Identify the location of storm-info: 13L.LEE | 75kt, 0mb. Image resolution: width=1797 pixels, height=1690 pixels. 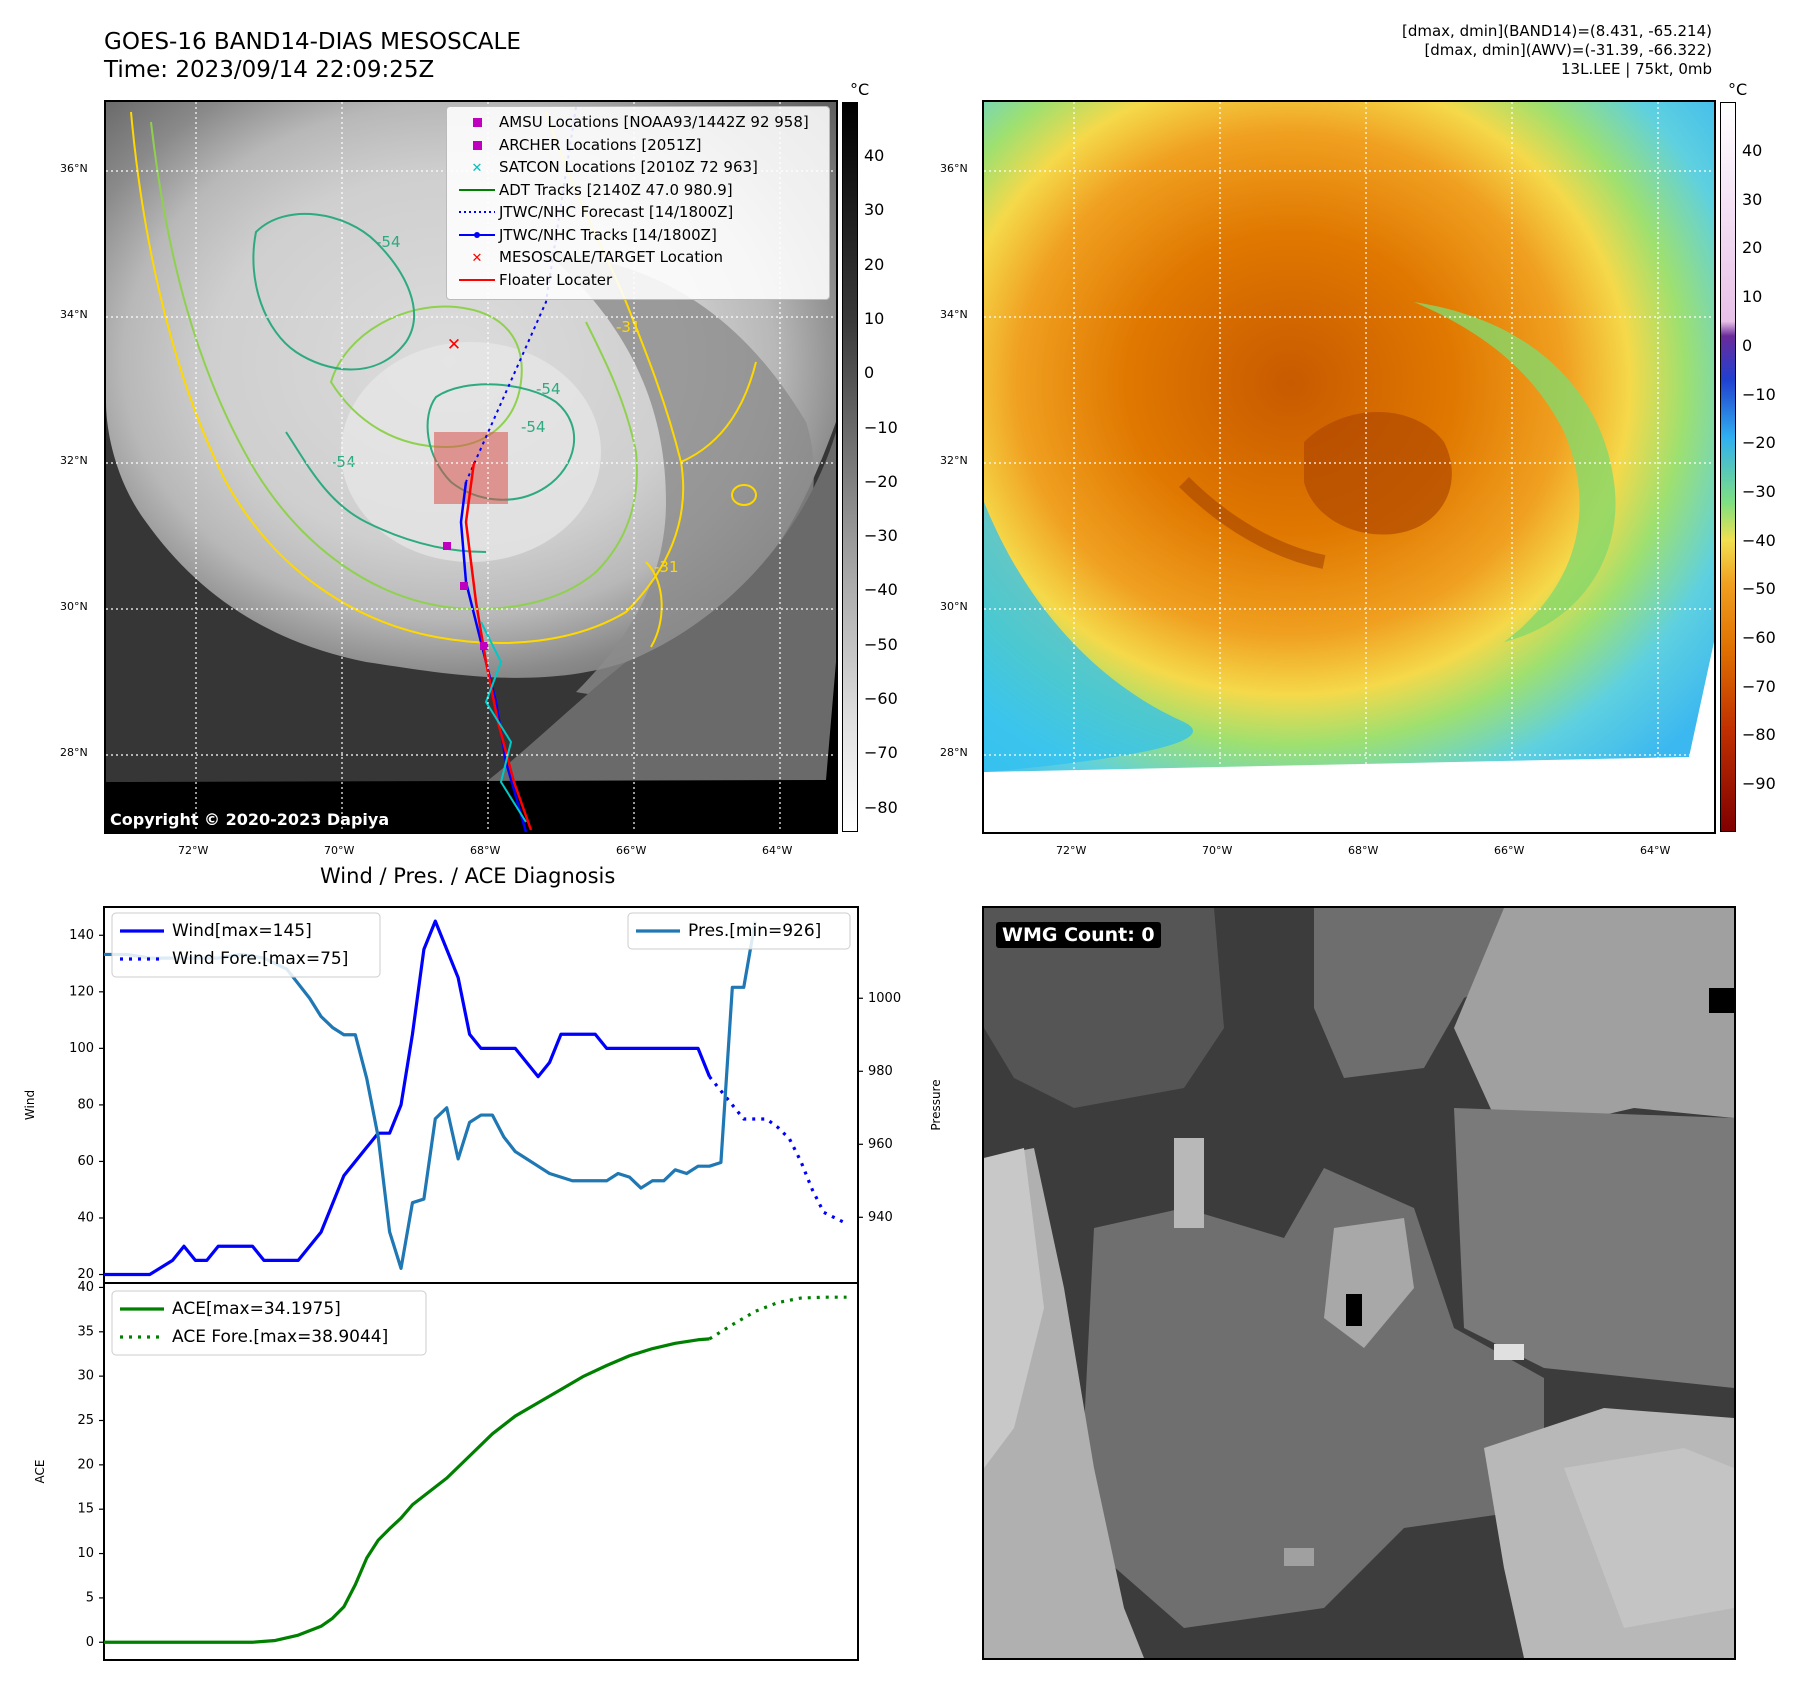
(1636, 69).